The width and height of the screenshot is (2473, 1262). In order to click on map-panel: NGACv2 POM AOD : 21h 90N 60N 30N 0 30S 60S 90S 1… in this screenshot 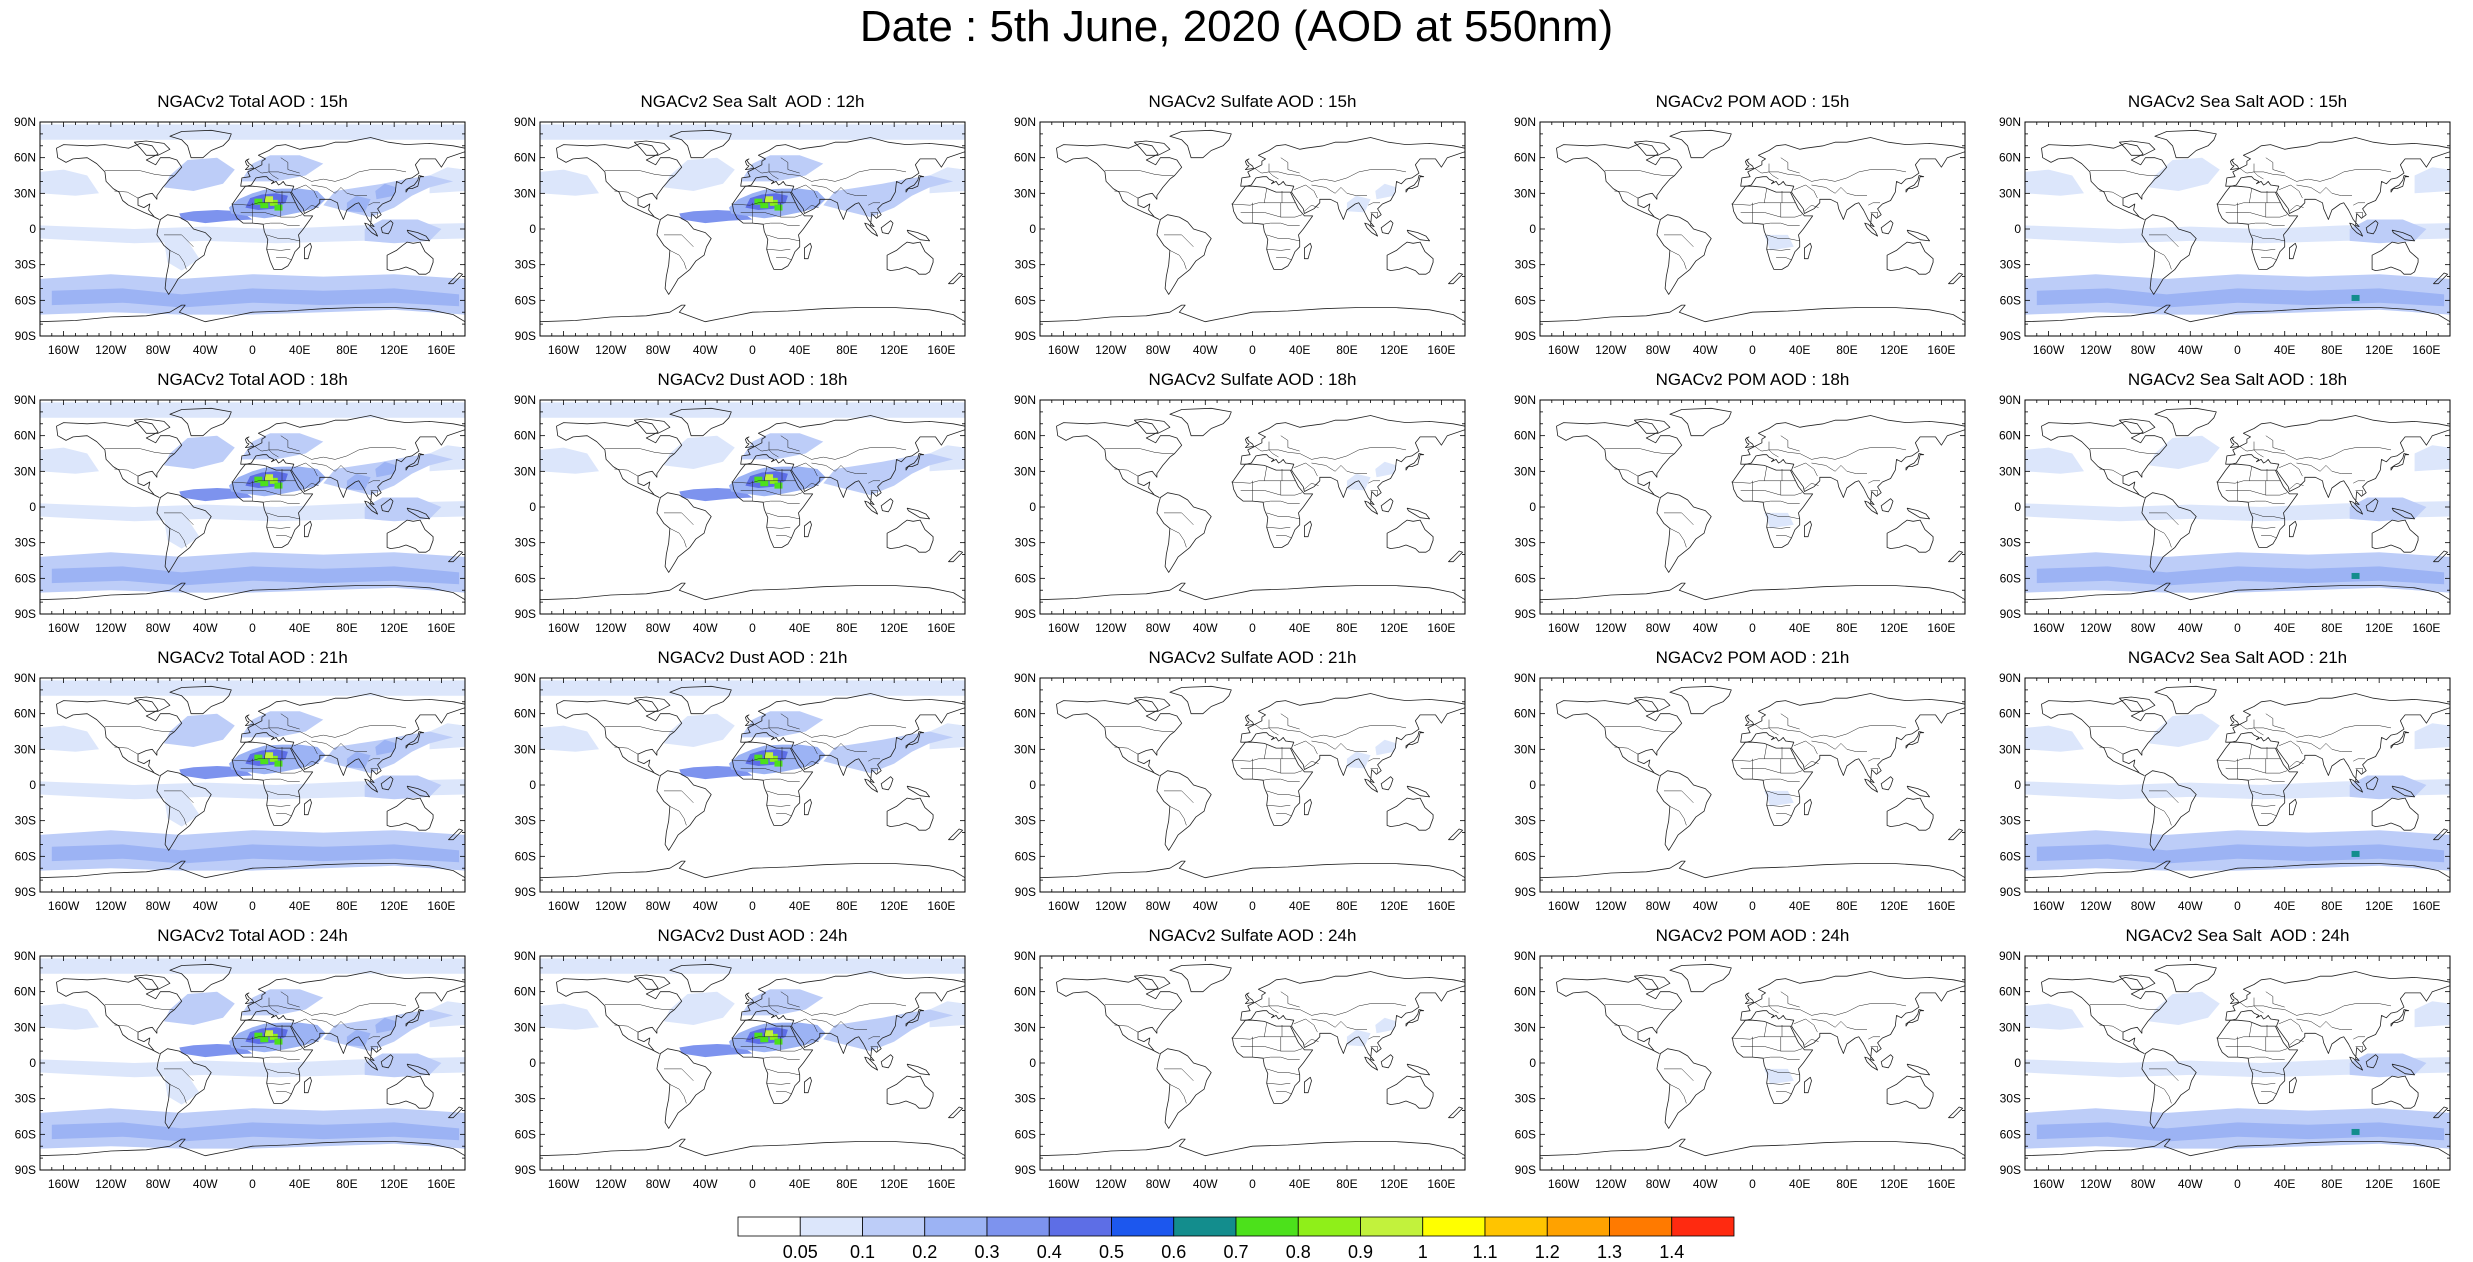, I will do `click(1750, 781)`.